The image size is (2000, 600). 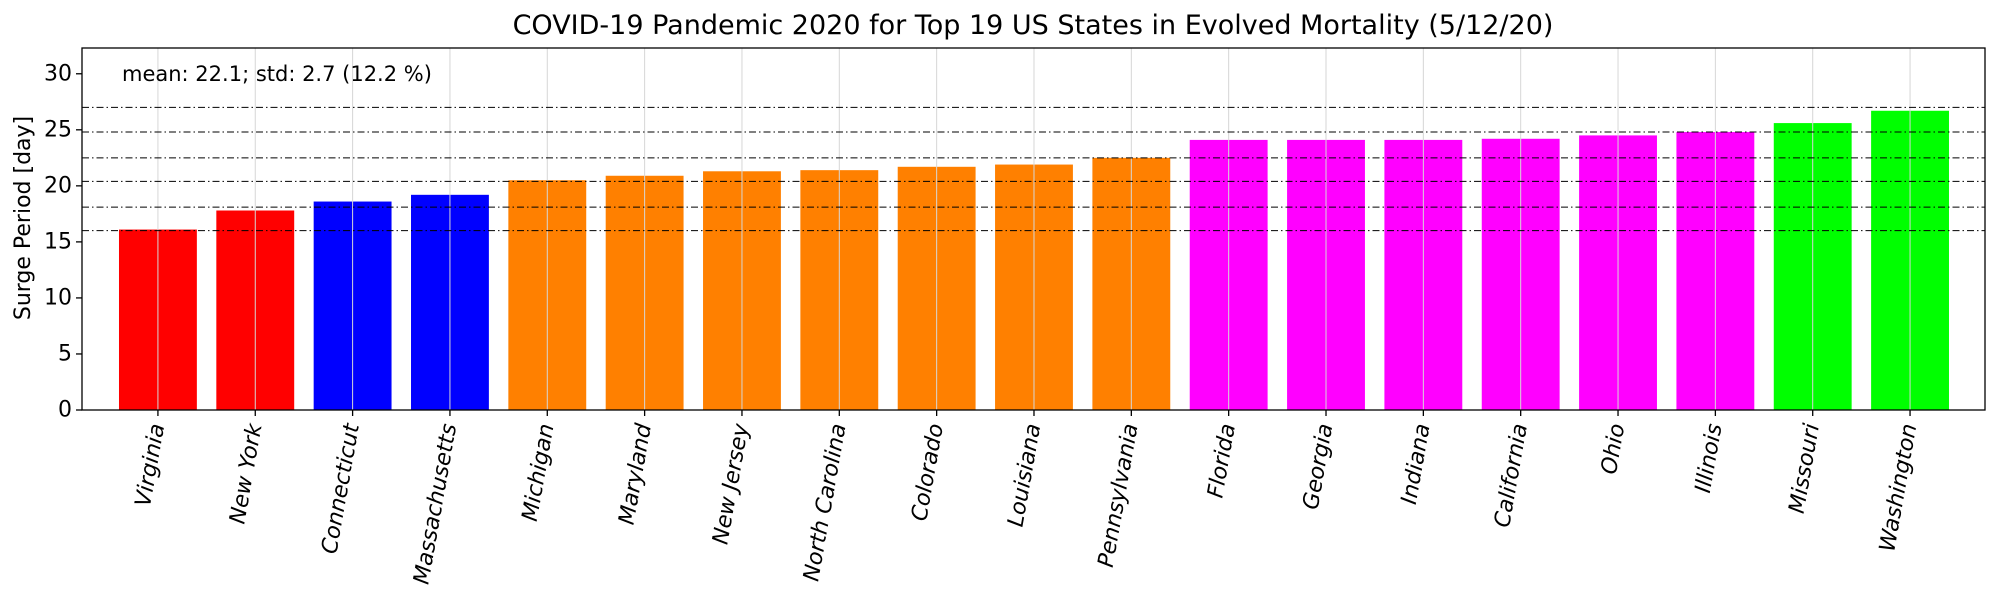 What do you see at coordinates (1416, 464) in the screenshot?
I see `x-tick-label: Indiana` at bounding box center [1416, 464].